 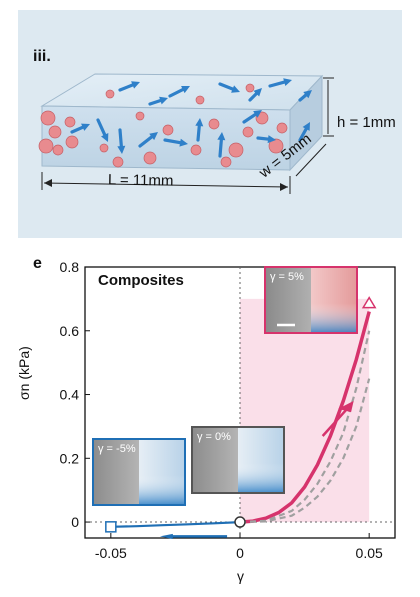 I want to click on sample-slab, so click(x=182, y=122).